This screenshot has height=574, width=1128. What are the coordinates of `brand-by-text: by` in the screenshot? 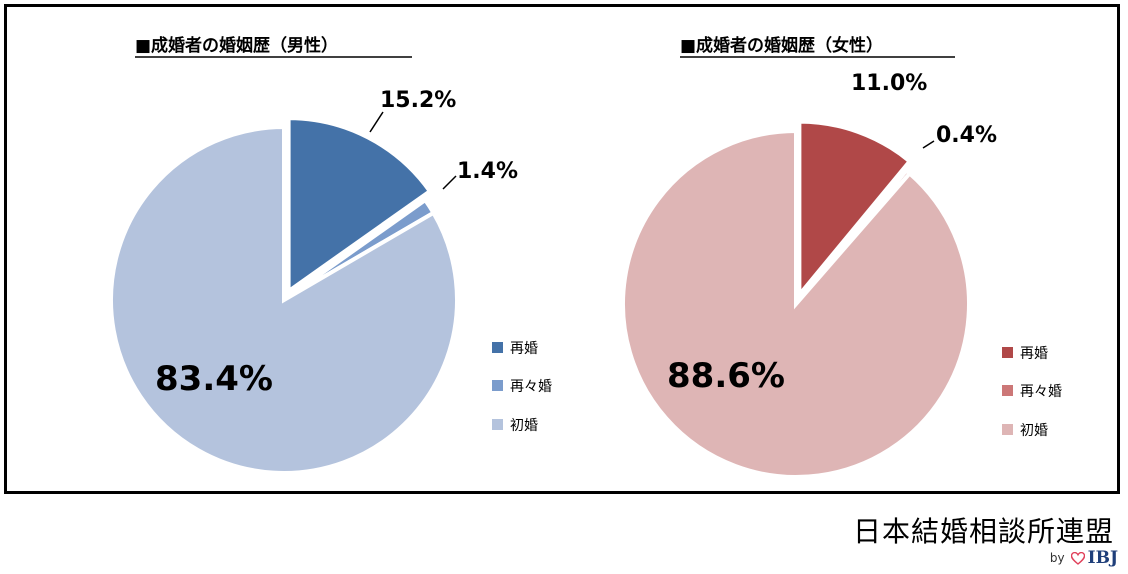 It's located at (1057, 558).